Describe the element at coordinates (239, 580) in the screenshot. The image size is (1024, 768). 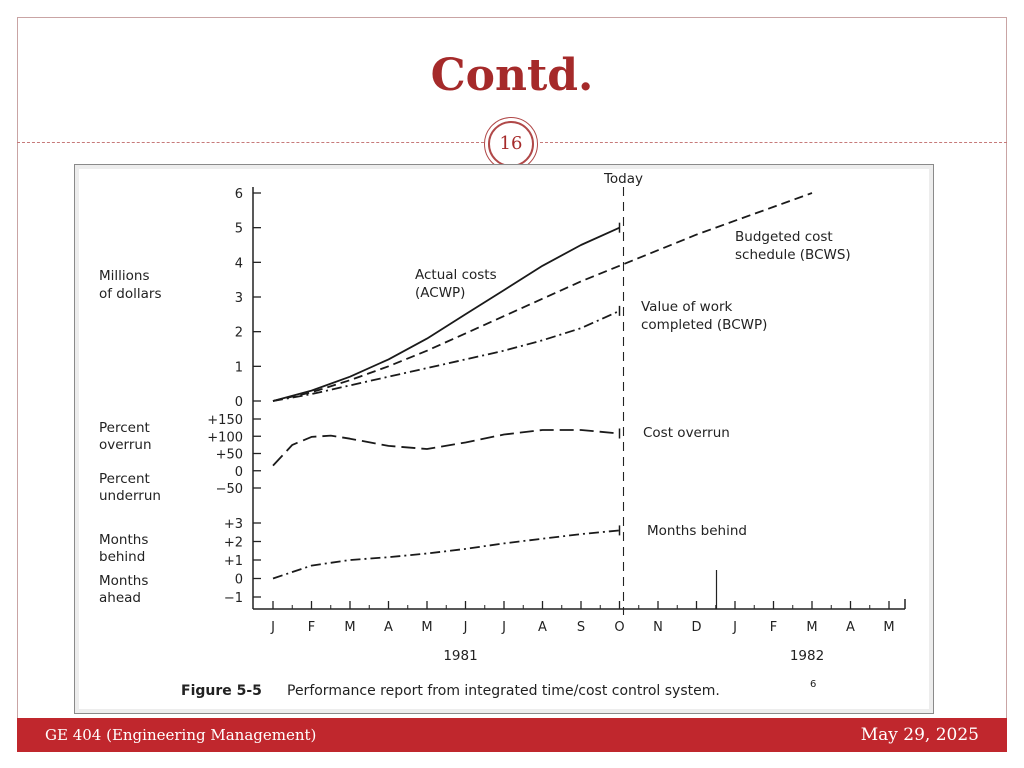
I see `y-tick-label-months: 0` at that location.